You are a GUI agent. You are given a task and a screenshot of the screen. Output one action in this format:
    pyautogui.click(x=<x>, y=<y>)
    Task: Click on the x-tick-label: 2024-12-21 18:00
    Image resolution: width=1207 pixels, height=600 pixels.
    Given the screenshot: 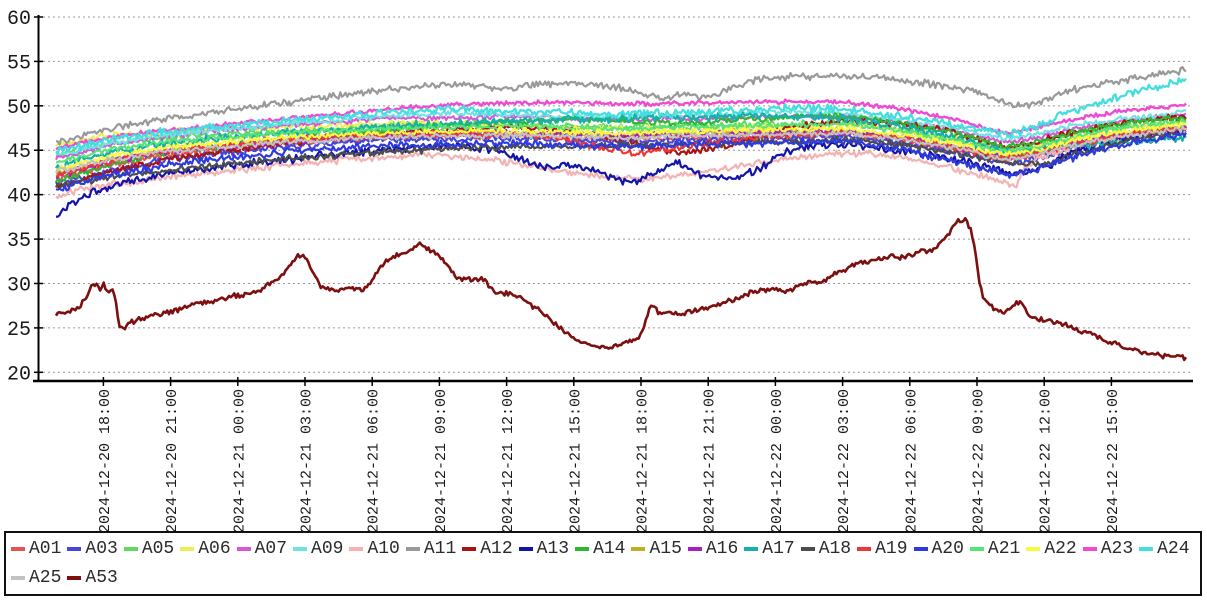 What is the action you would take?
    pyautogui.click(x=643, y=460)
    